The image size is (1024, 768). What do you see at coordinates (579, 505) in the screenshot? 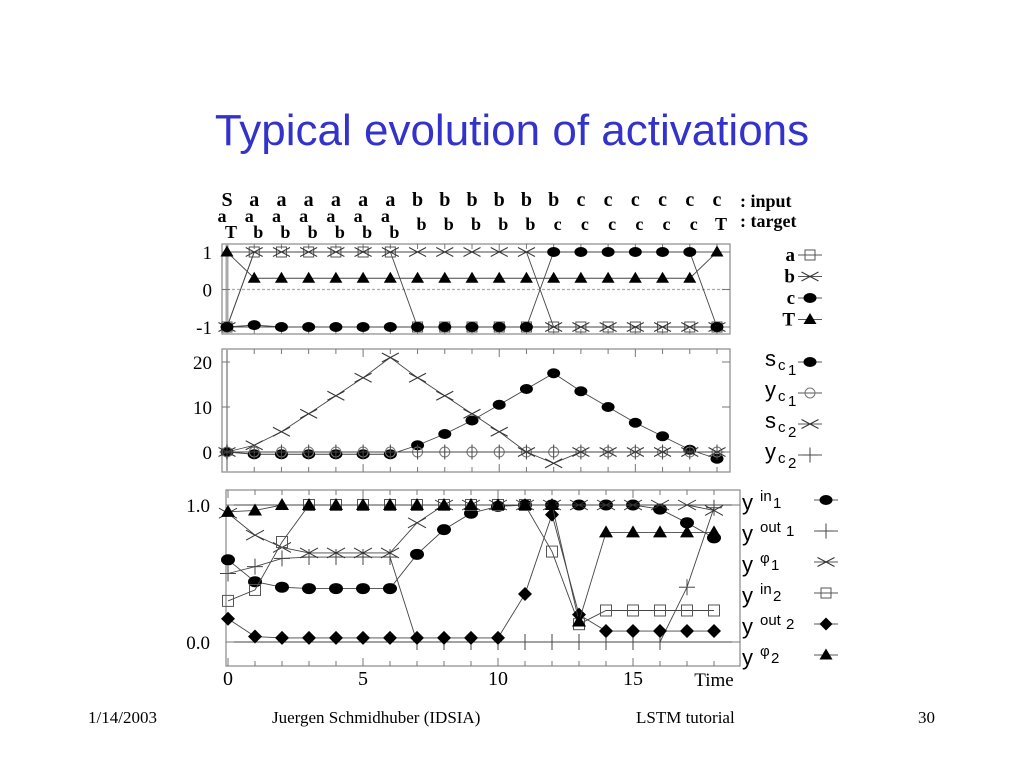
I see `data-point-y^phi1` at bounding box center [579, 505].